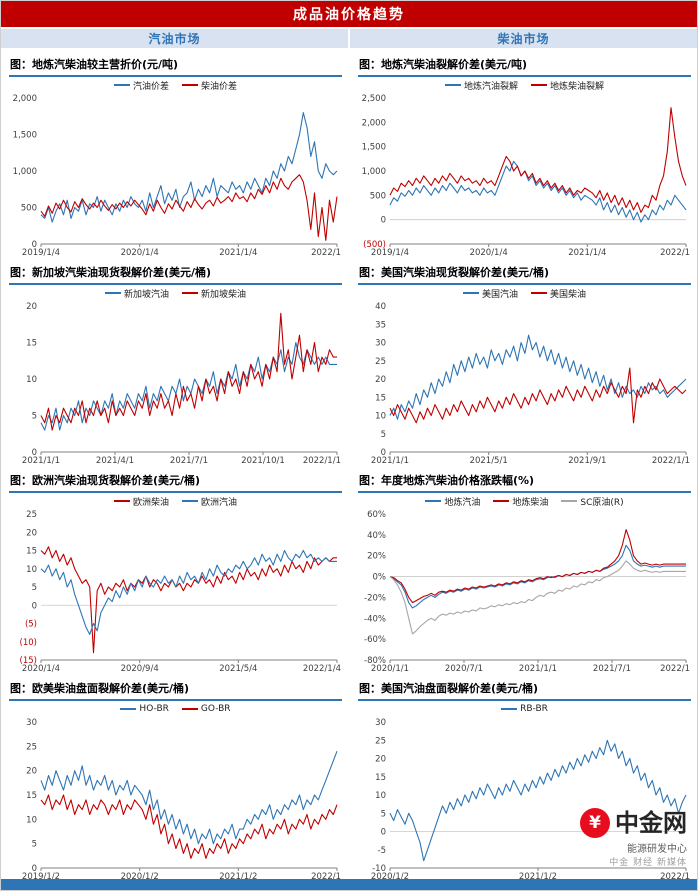 This screenshot has width=698, height=891. I want to click on watermark-brand: 中金网, so click(651, 823).